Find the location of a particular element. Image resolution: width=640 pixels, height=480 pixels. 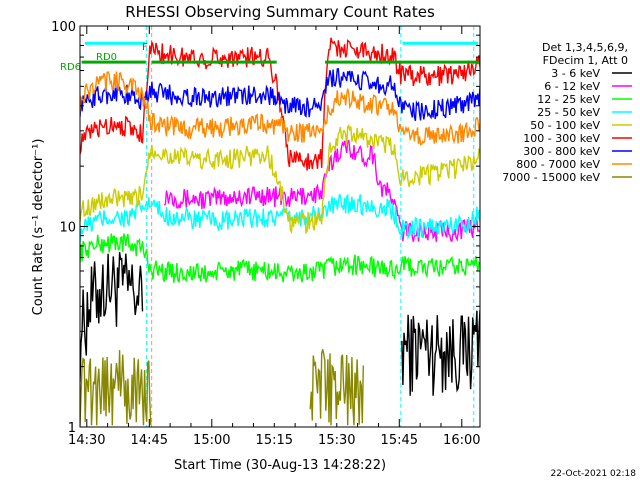

series-7000-15000-kev is located at coordinates (222, 387).